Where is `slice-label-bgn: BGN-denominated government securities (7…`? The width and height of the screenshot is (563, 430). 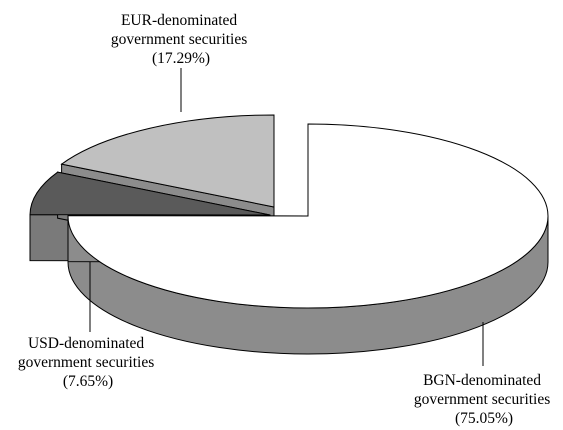
slice-label-bgn: BGN-denominated government securities (7… is located at coordinates (484, 399).